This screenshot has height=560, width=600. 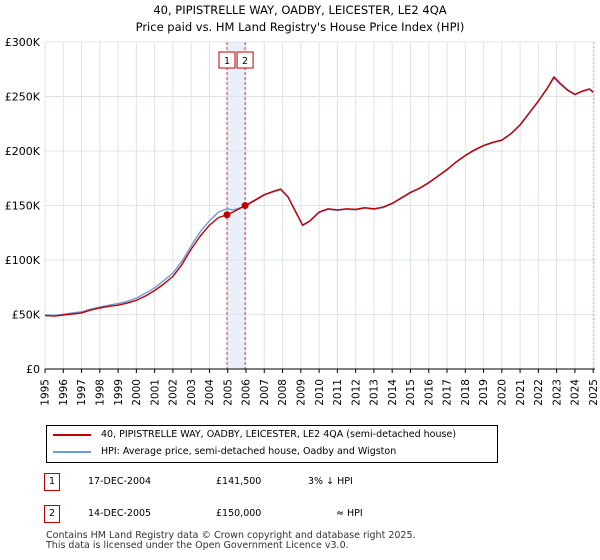 What do you see at coordinates (338, 392) in the screenshot?
I see `x-tick-label: 2011` at bounding box center [338, 392].